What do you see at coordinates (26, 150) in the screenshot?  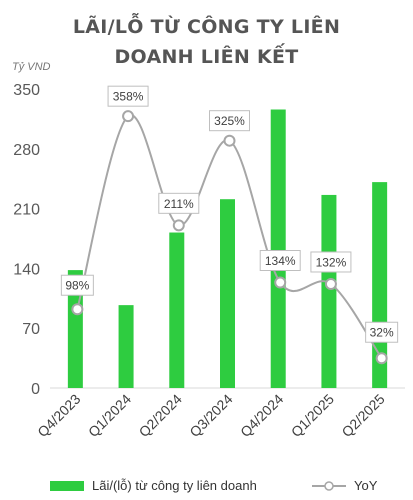 I see `y-tick-label-4: 280` at bounding box center [26, 150].